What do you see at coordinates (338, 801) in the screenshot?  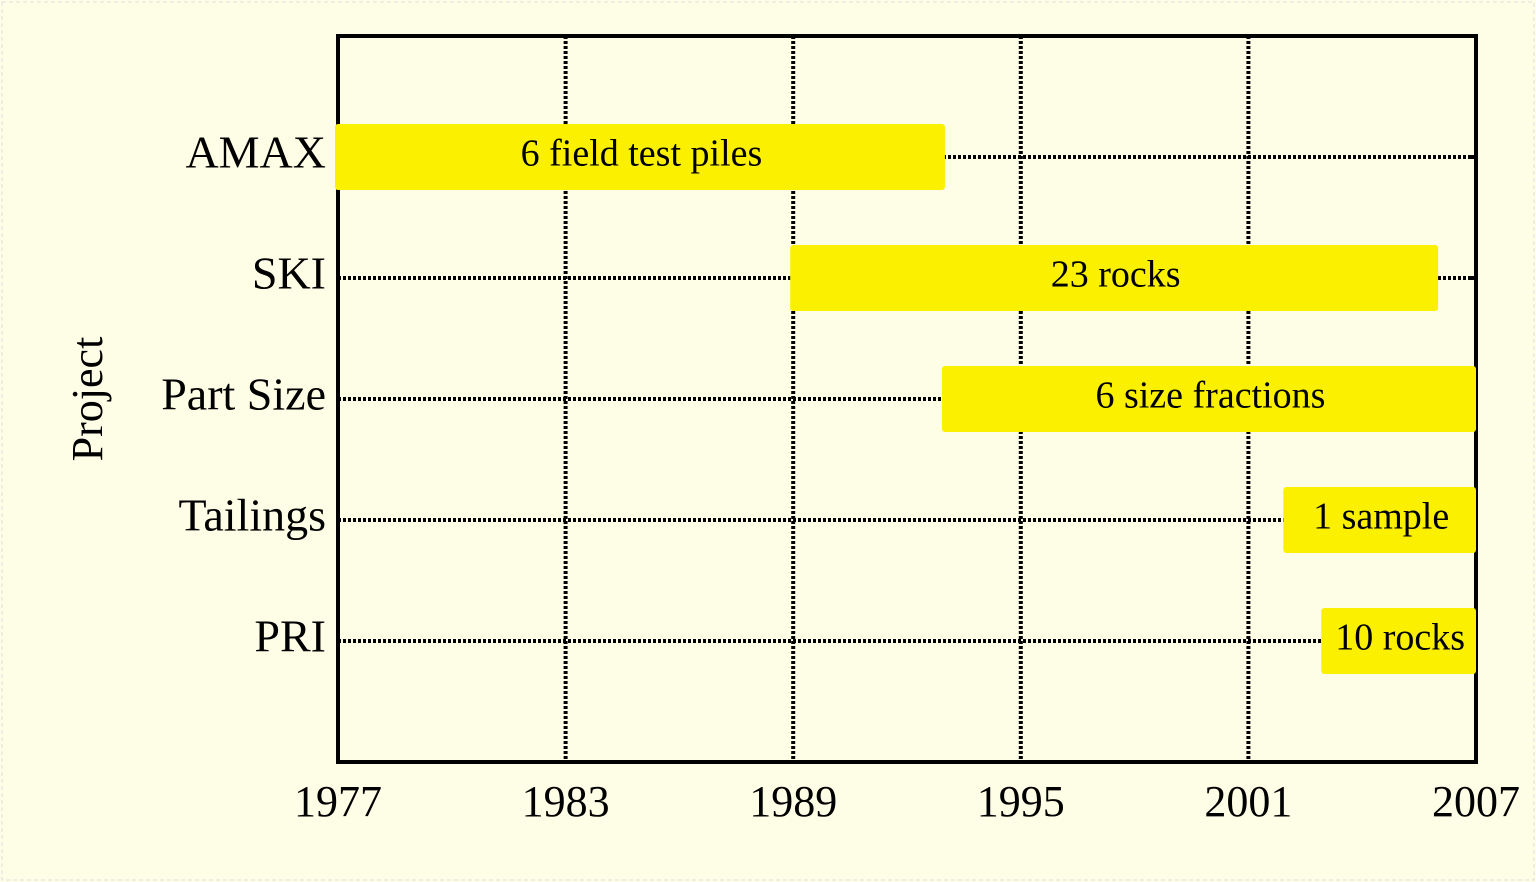 I see `x-tick-label: 1977` at bounding box center [338, 801].